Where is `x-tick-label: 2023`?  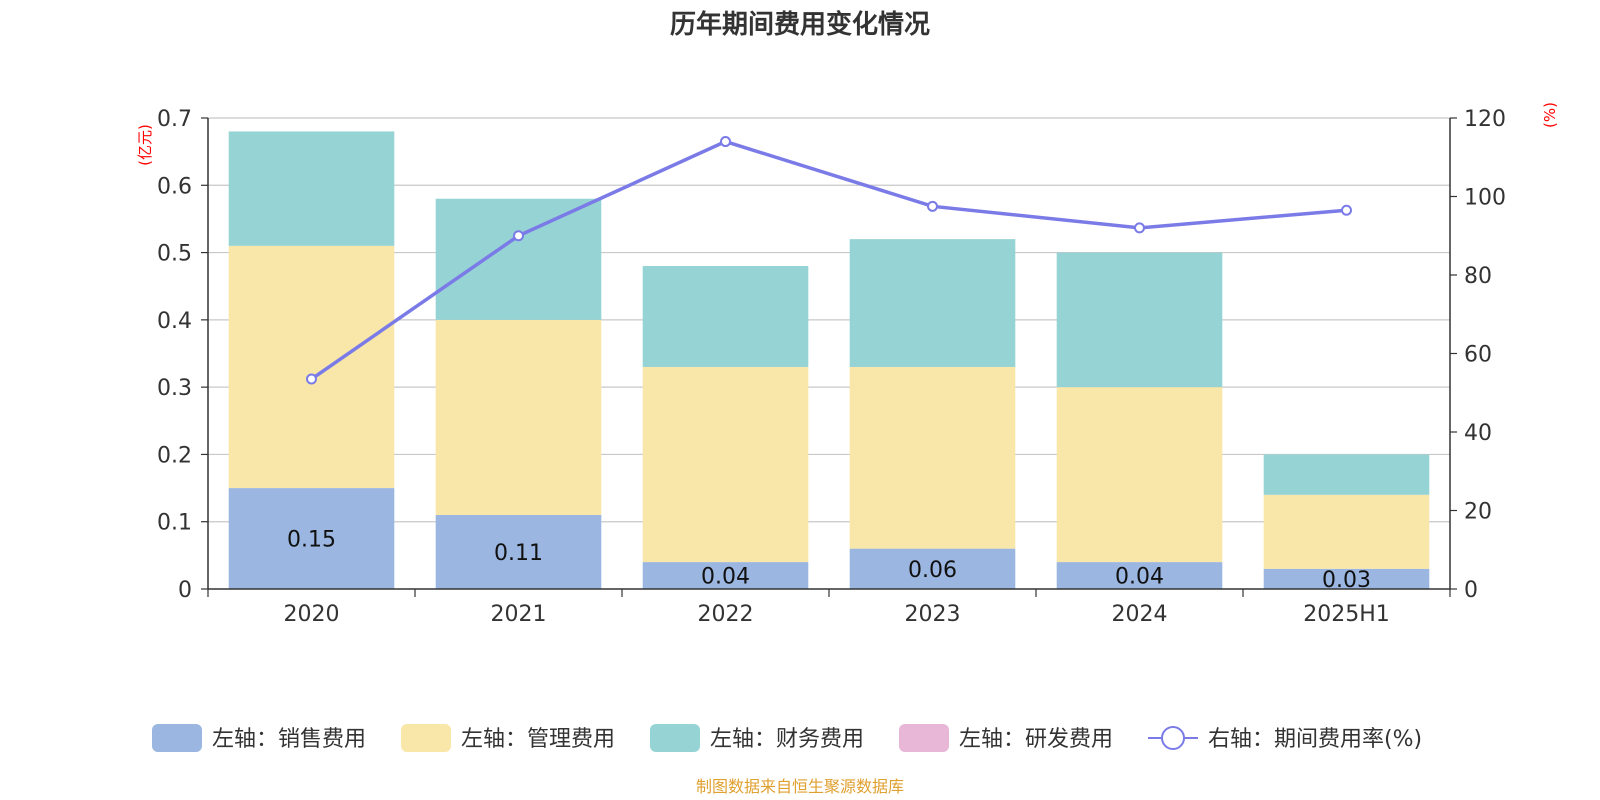
x-tick-label: 2023 is located at coordinates (933, 614).